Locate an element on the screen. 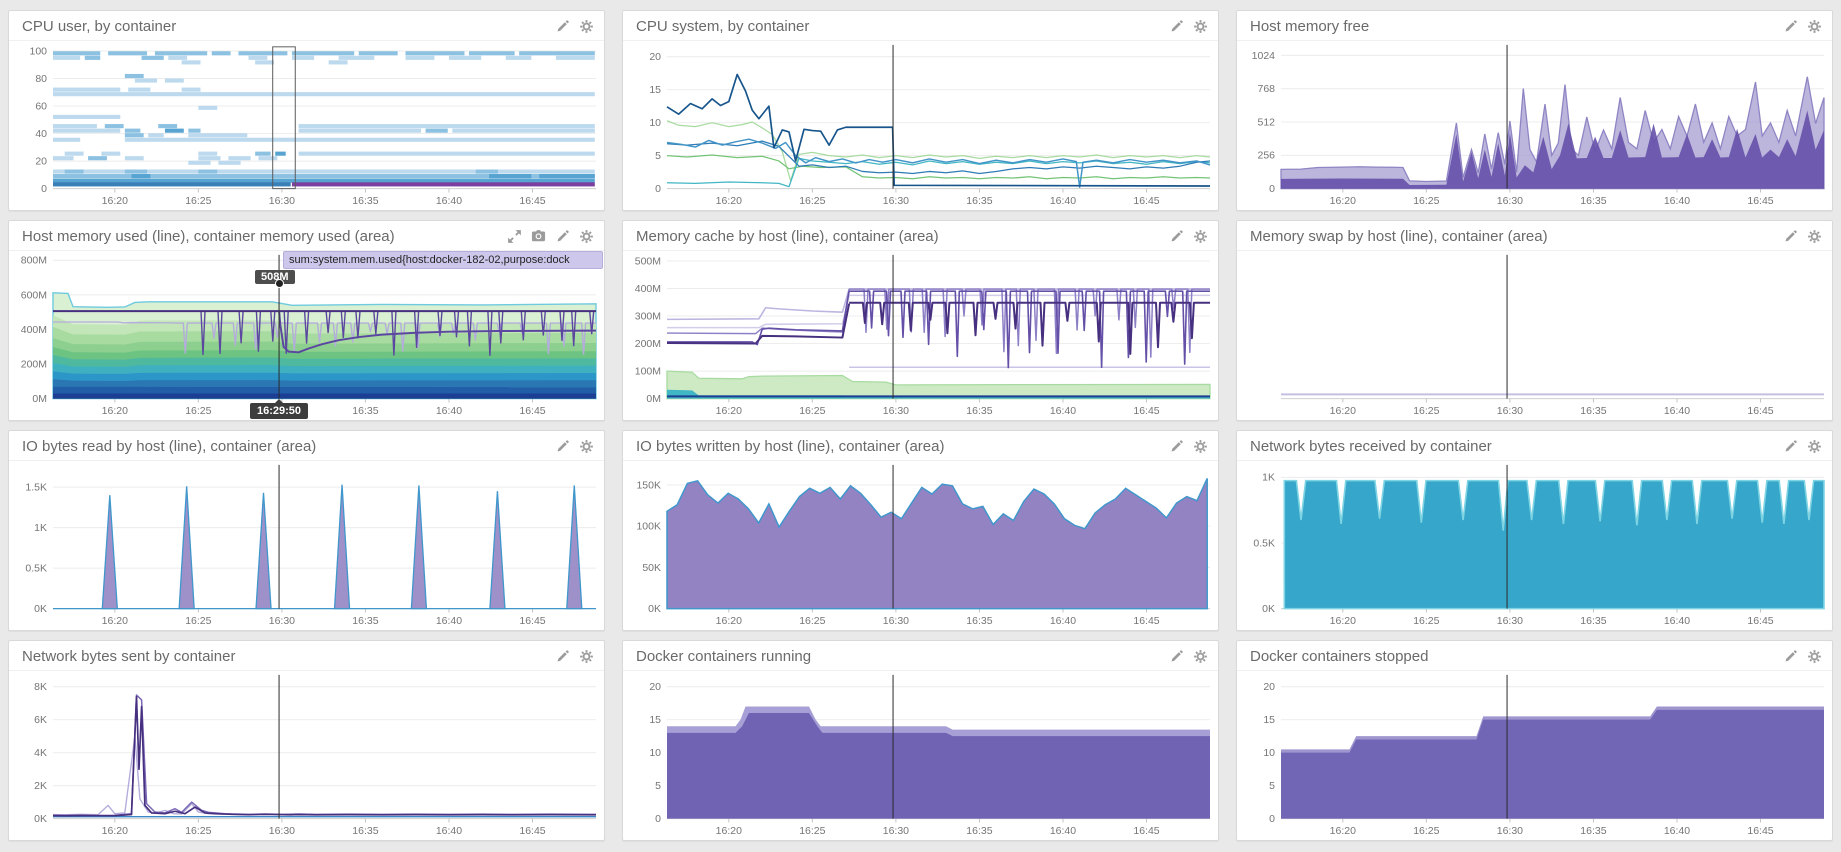 The width and height of the screenshot is (1841, 852). chart-canvas: 16:20 16:25 16:30 16:35 16:40 16:45 is located at coordinates (1534, 335).